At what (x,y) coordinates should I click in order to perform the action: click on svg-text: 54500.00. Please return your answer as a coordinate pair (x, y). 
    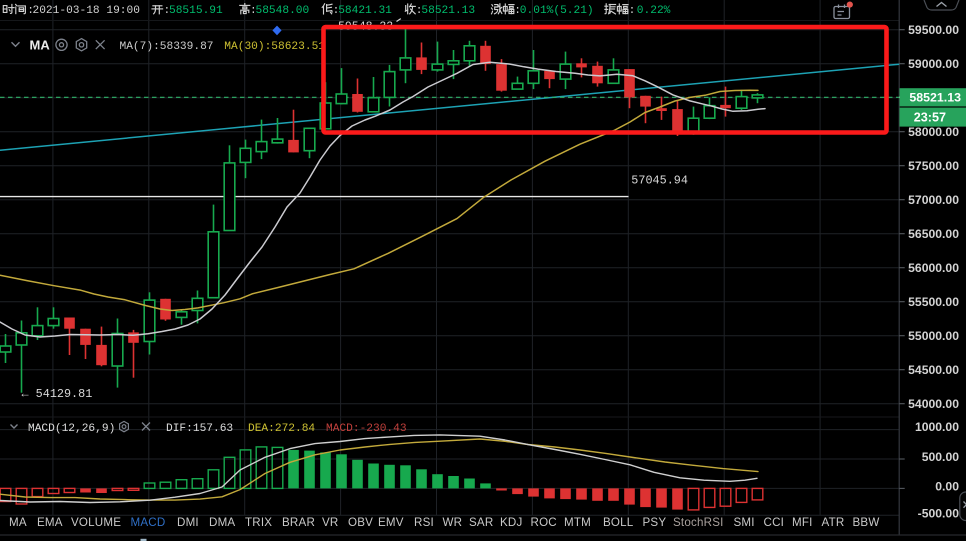
    Looking at the image, I should click on (933, 370).